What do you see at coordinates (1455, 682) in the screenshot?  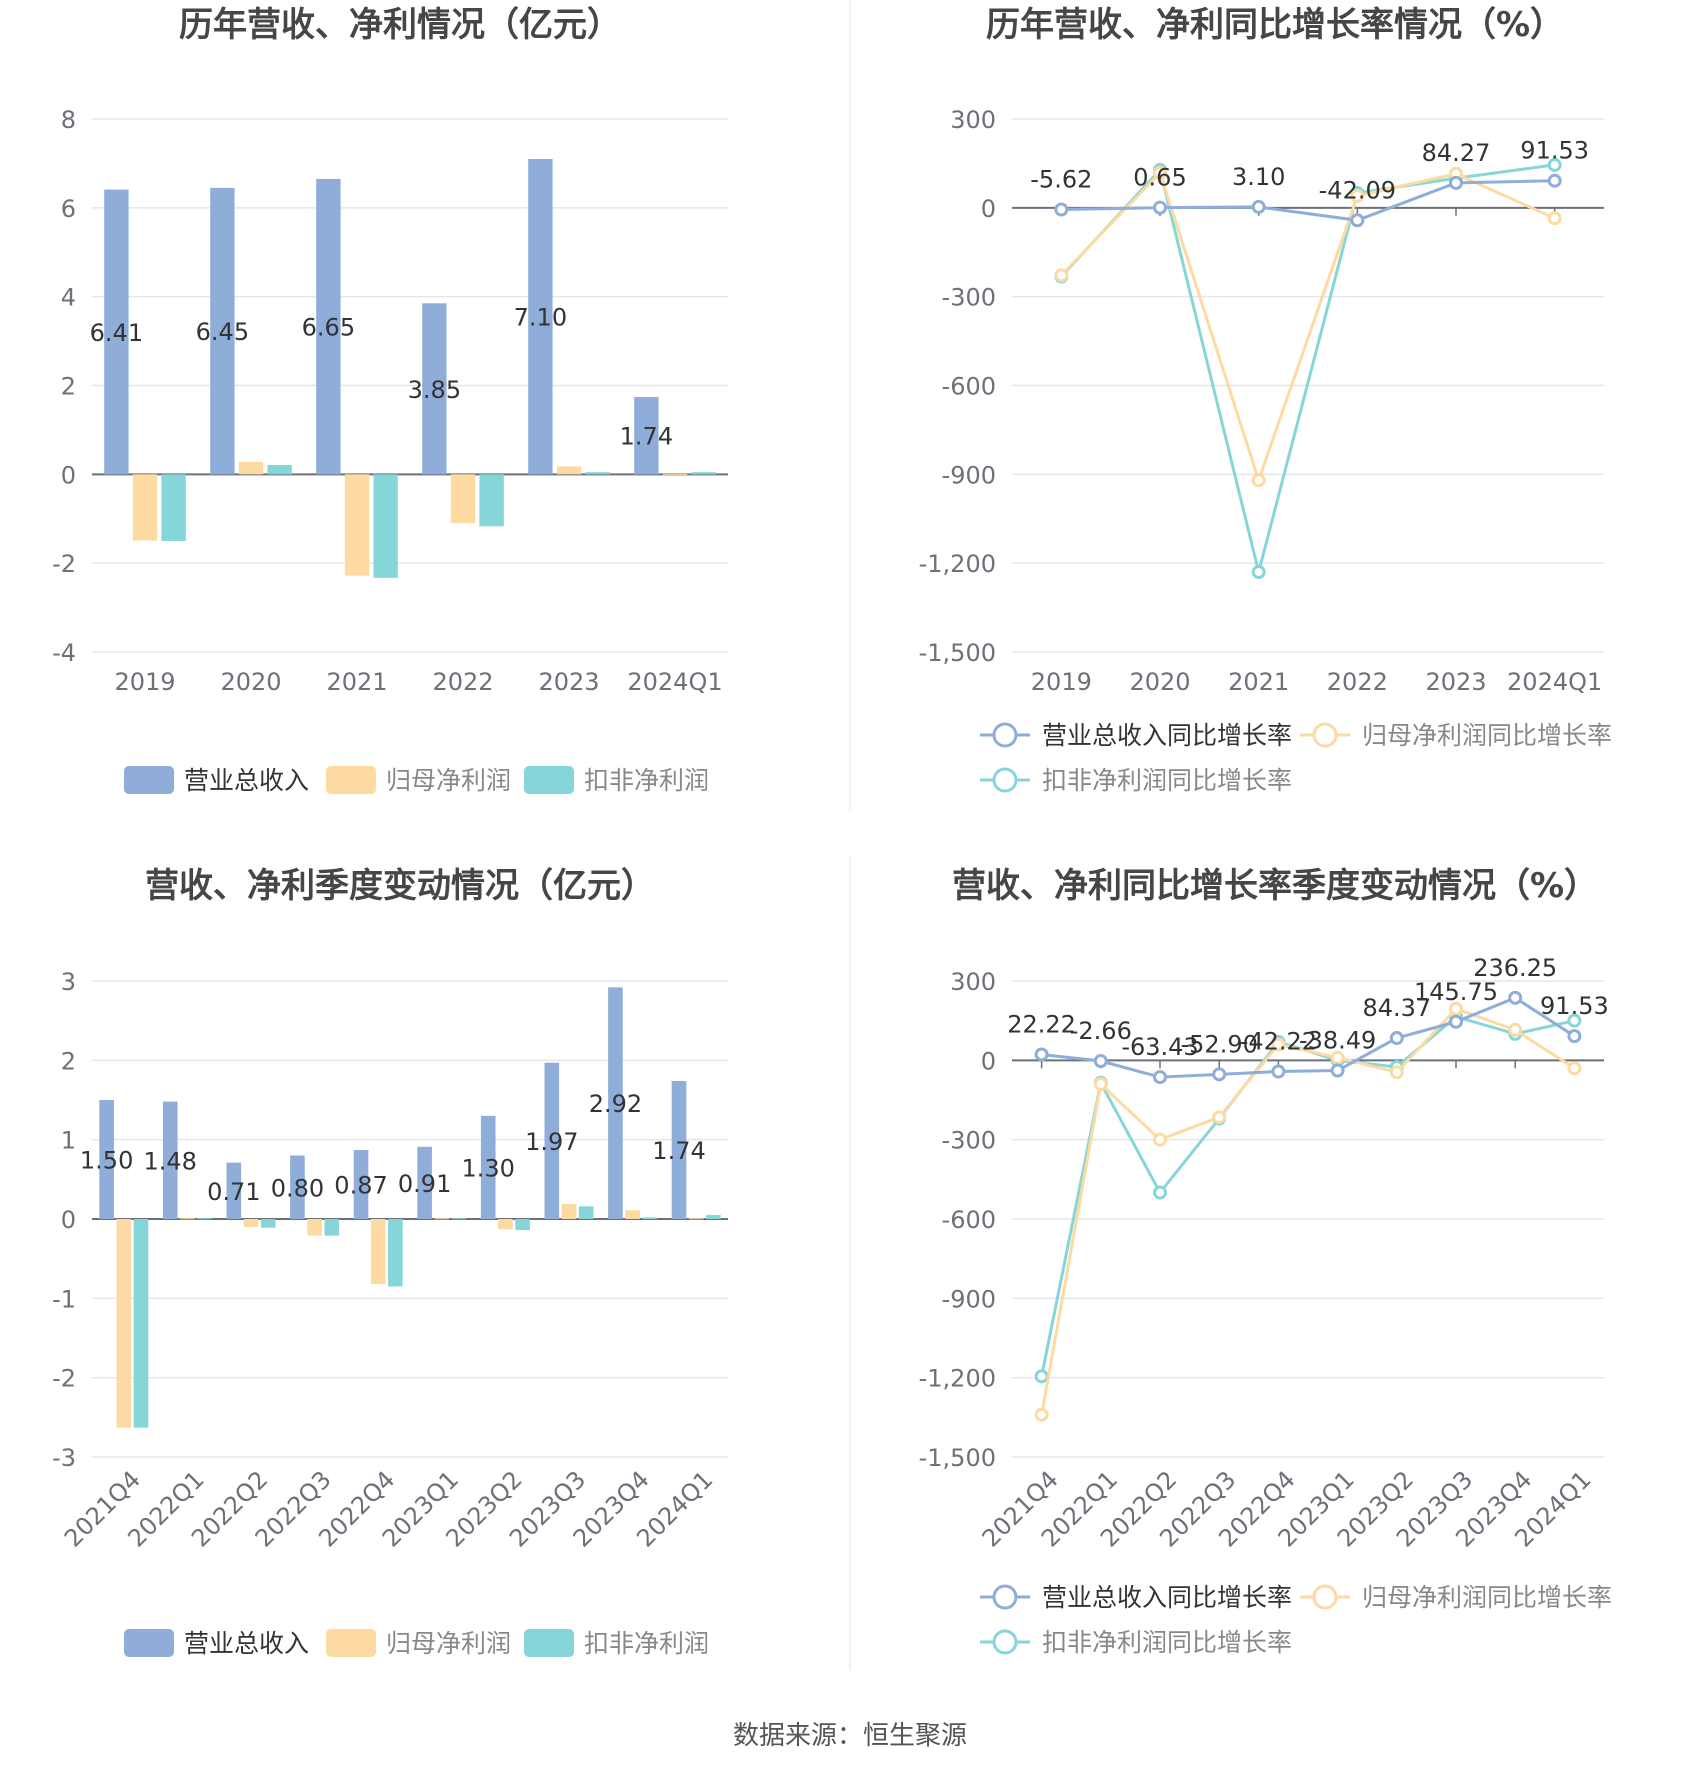 I see `x-tick-label: 2023` at bounding box center [1455, 682].